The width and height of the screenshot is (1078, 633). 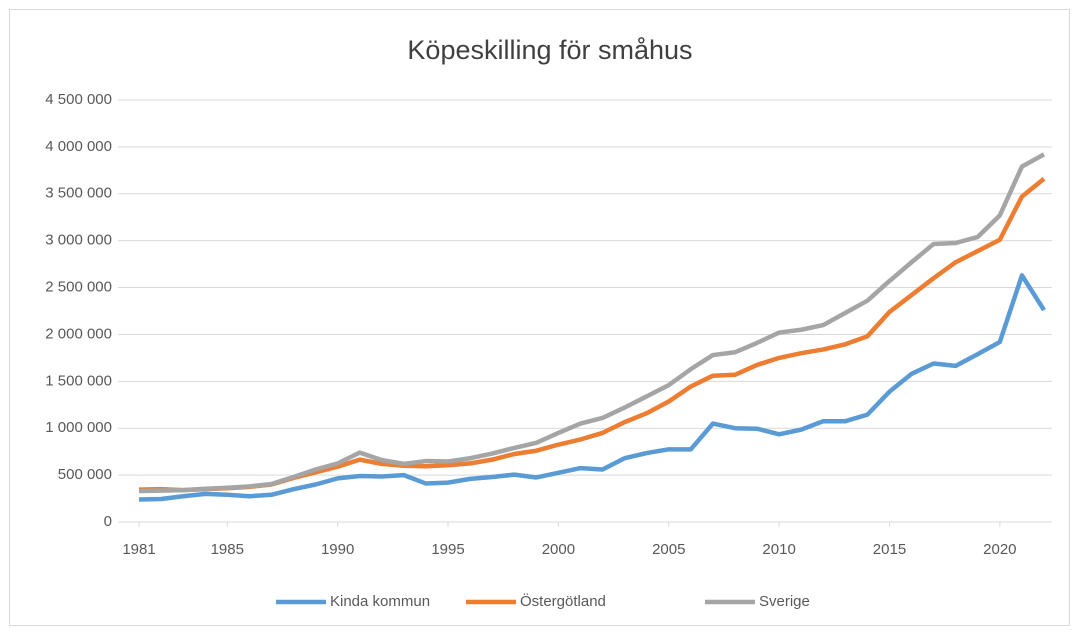 What do you see at coordinates (668, 549) in the screenshot?
I see `x-tick-label: 2005` at bounding box center [668, 549].